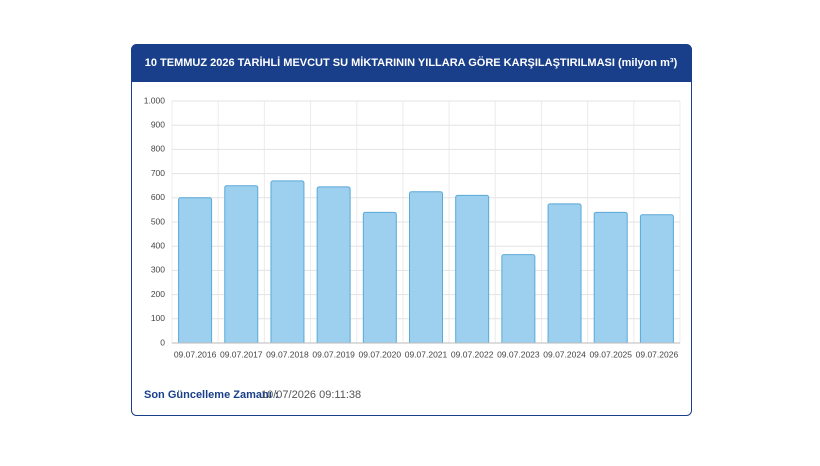 The image size is (820, 466). What do you see at coordinates (162, 342) in the screenshot?
I see `y-tick-label: 0` at bounding box center [162, 342].